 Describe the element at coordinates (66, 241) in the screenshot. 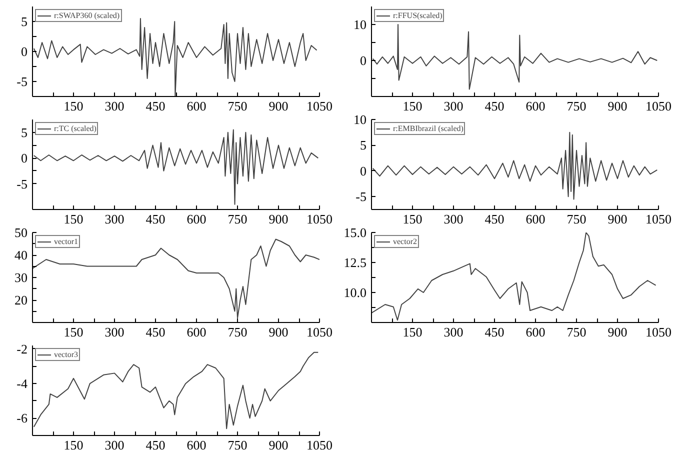

I see `legend-label: vector1` at that location.